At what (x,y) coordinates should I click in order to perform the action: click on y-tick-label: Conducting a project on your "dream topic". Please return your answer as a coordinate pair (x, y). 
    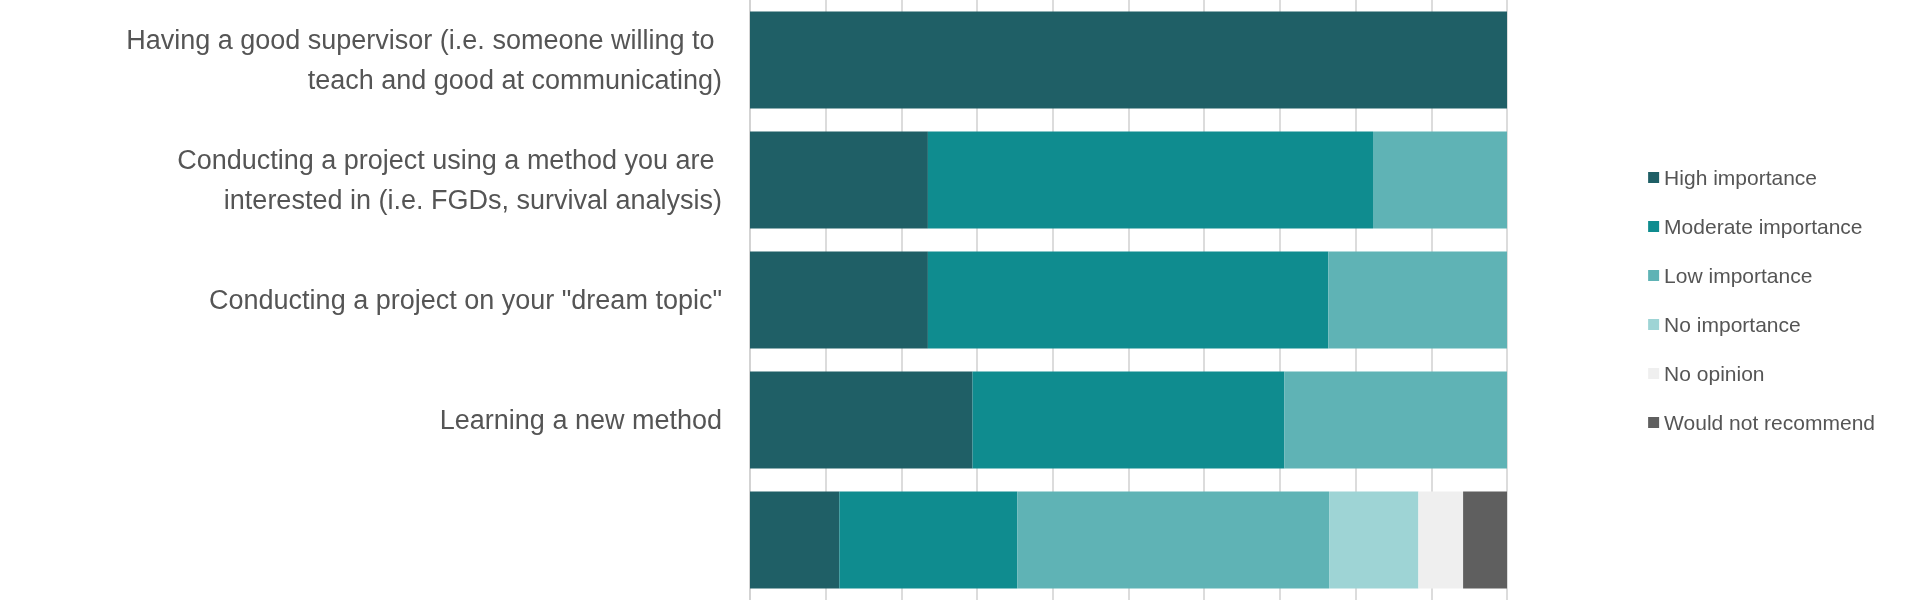
    Looking at the image, I should click on (465, 300).